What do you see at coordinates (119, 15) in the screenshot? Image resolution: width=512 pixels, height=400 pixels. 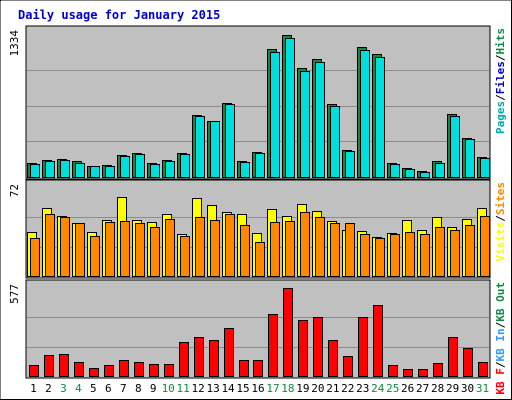 I see `chart-title: Daily usage for January 2015` at bounding box center [119, 15].